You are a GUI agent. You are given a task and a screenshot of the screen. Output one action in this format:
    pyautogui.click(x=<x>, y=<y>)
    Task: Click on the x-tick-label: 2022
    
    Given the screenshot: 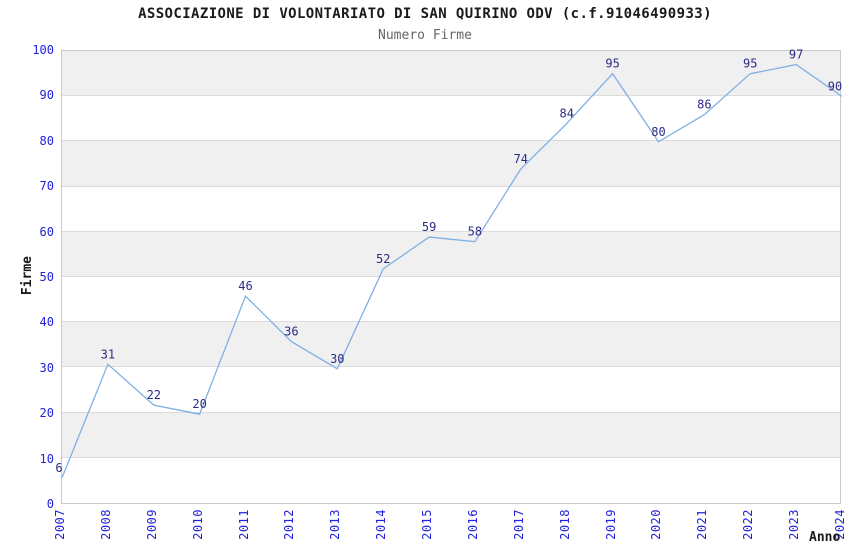 What is the action you would take?
    pyautogui.click(x=748, y=524)
    